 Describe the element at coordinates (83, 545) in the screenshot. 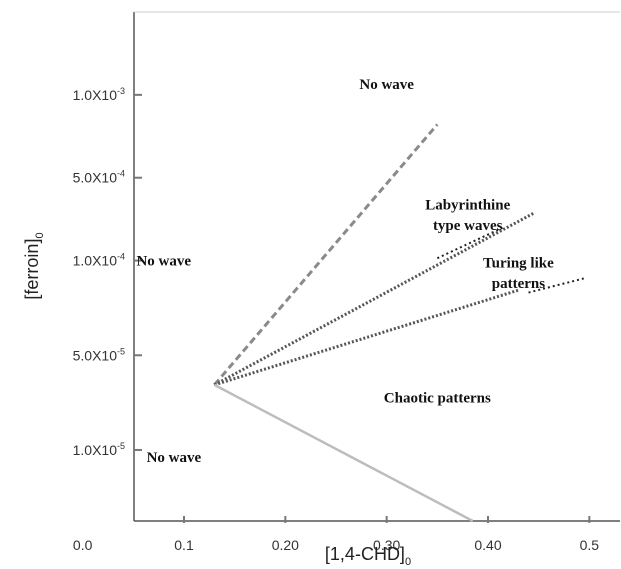

I see `x-tick-label-0: 0.0` at that location.